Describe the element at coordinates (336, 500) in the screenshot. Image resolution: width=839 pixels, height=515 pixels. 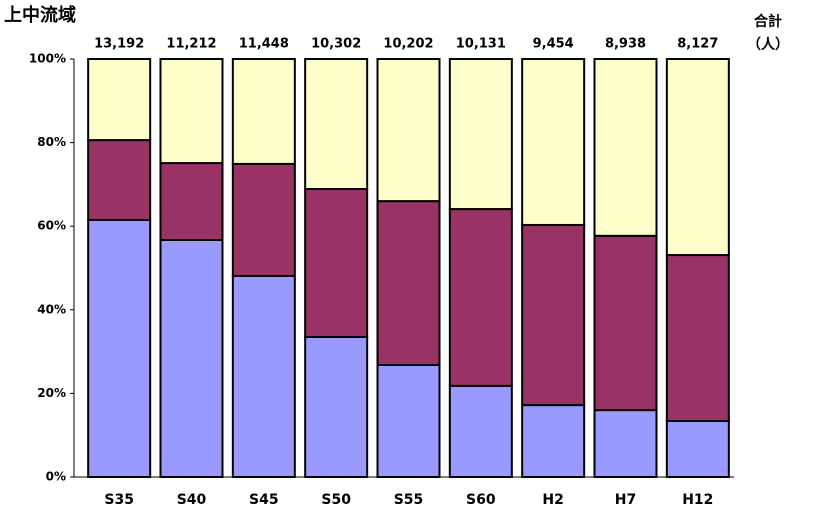
I see `x-tick-label: S50` at that location.